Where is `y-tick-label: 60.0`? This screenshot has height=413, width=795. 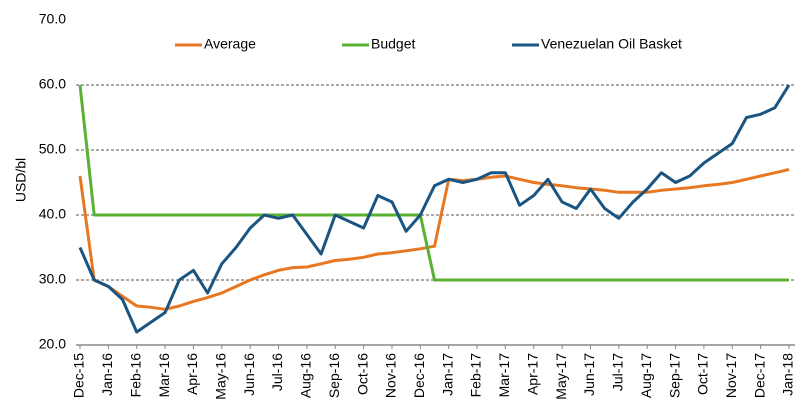 y-tick-label: 60.0 is located at coordinates (52, 84).